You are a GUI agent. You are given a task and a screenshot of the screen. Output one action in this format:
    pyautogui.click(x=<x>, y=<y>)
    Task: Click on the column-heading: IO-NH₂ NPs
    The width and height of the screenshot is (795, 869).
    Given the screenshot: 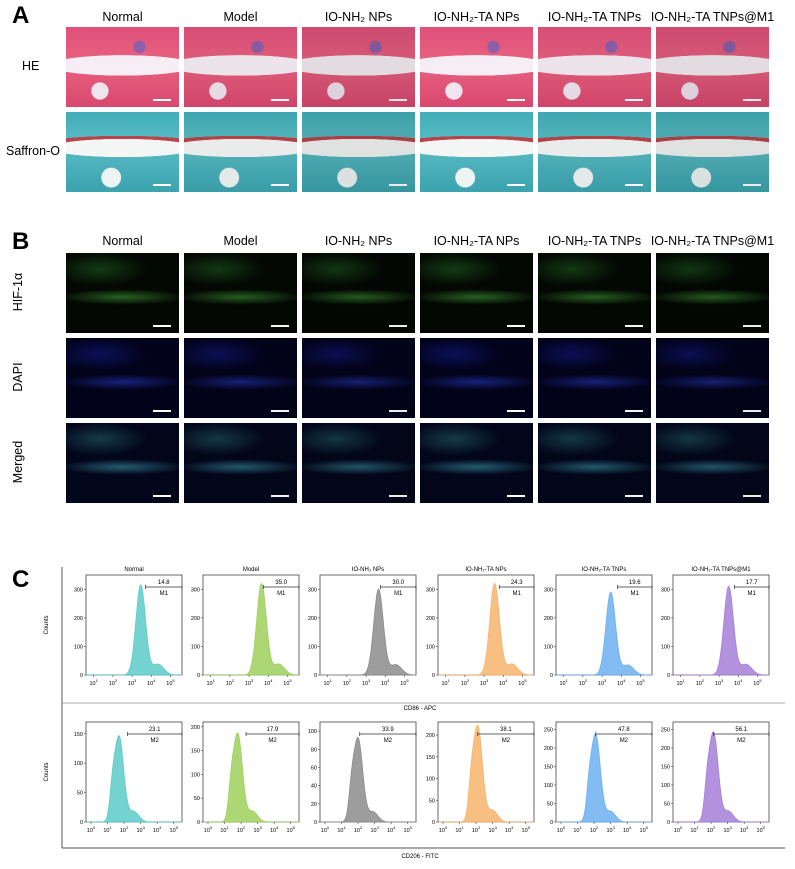 What is the action you would take?
    pyautogui.click(x=358, y=241)
    